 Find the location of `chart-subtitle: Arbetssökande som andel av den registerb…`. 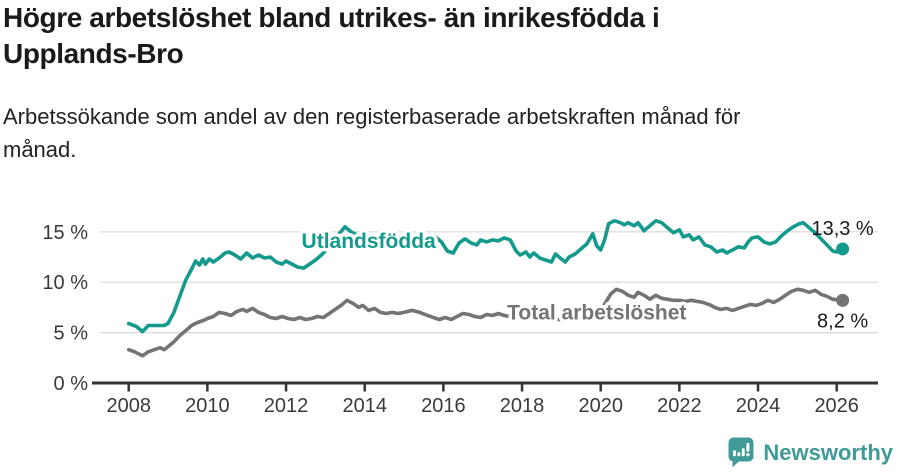

chart-subtitle: Arbetssökande som andel av den registerb… is located at coordinates (372, 133).